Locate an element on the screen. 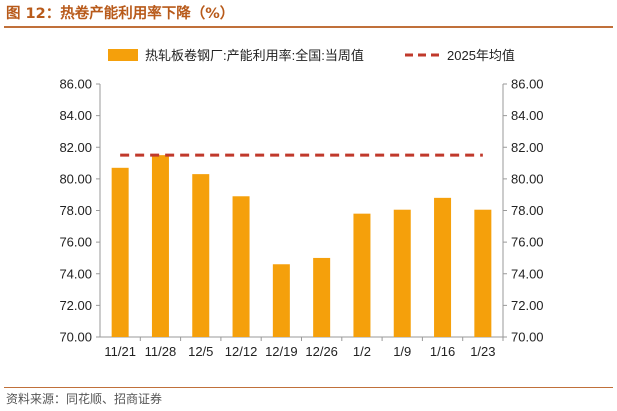 The image size is (617, 411). x-tick-label: 12/19 is located at coordinates (281, 351).